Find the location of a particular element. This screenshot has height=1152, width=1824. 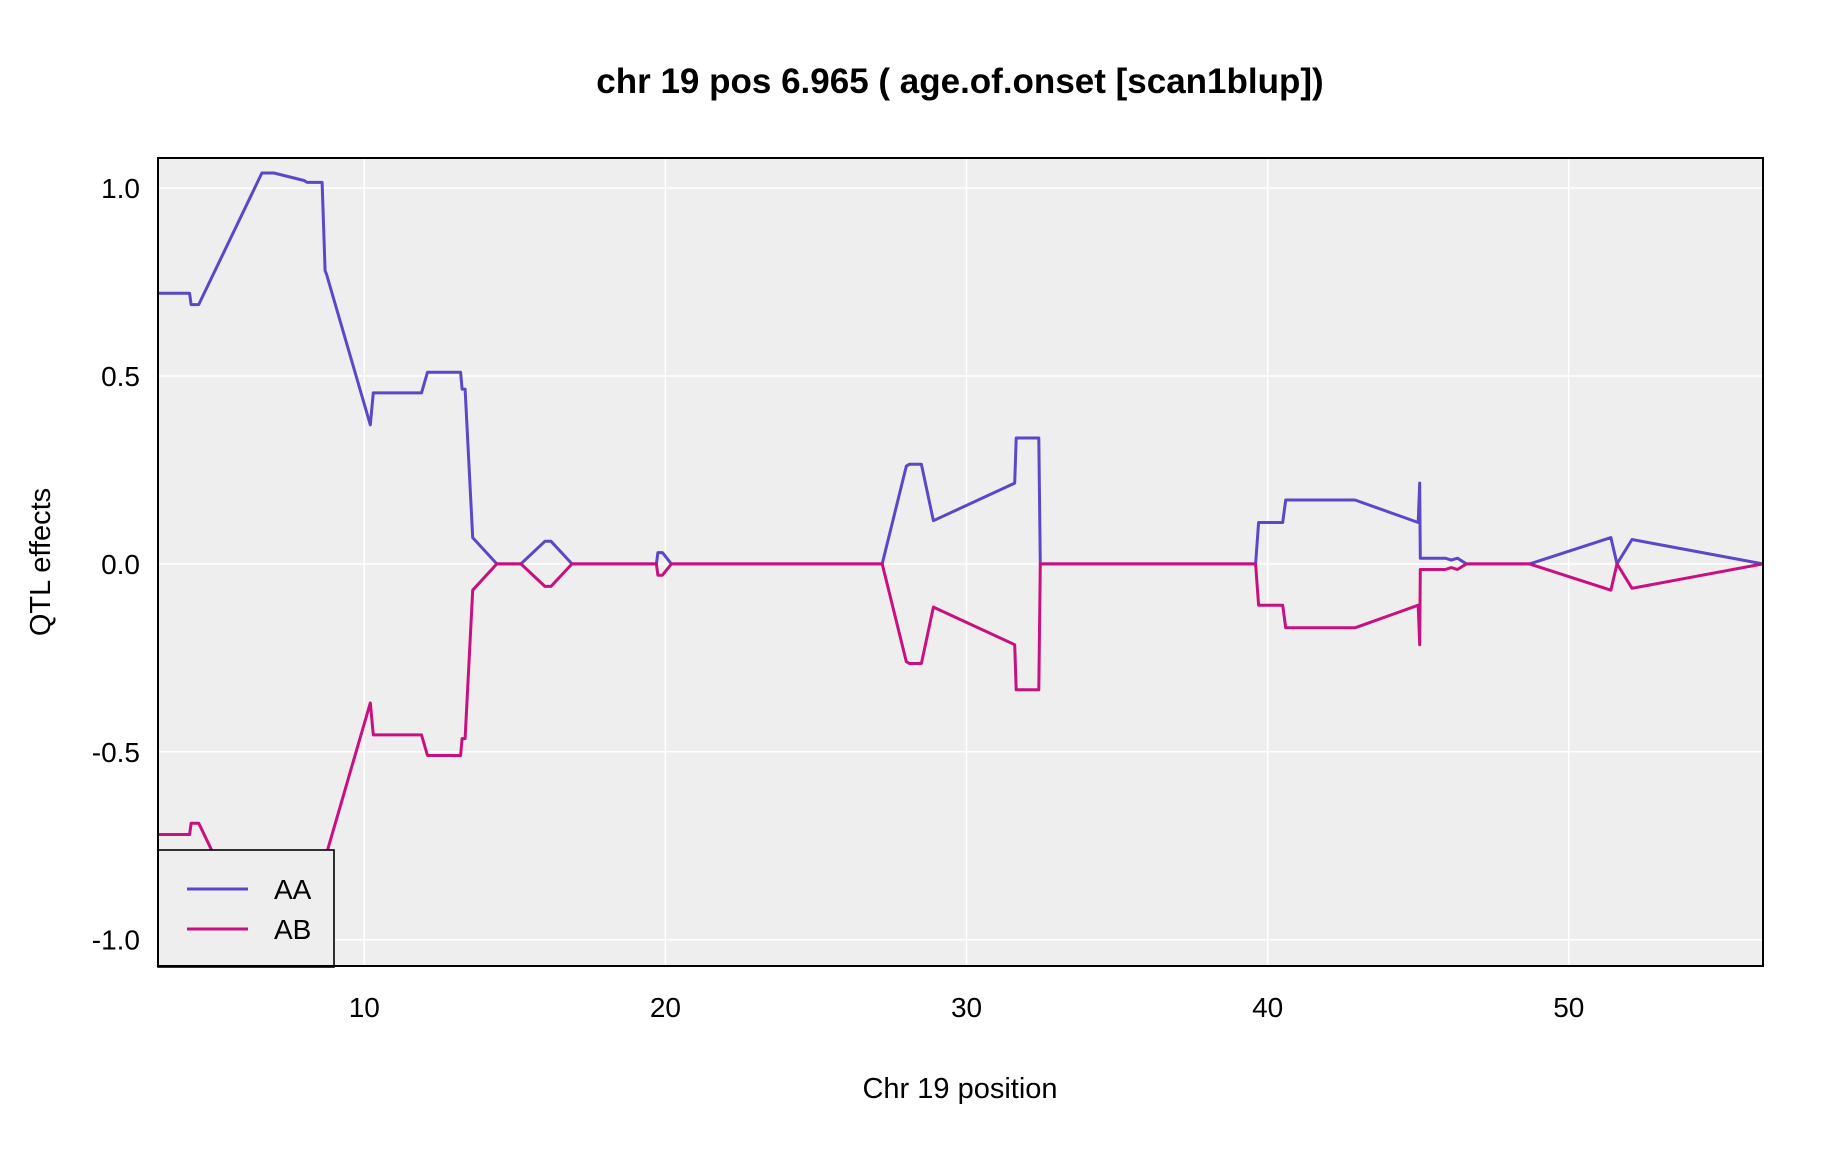

legend: AA AB is located at coordinates (246, 908).